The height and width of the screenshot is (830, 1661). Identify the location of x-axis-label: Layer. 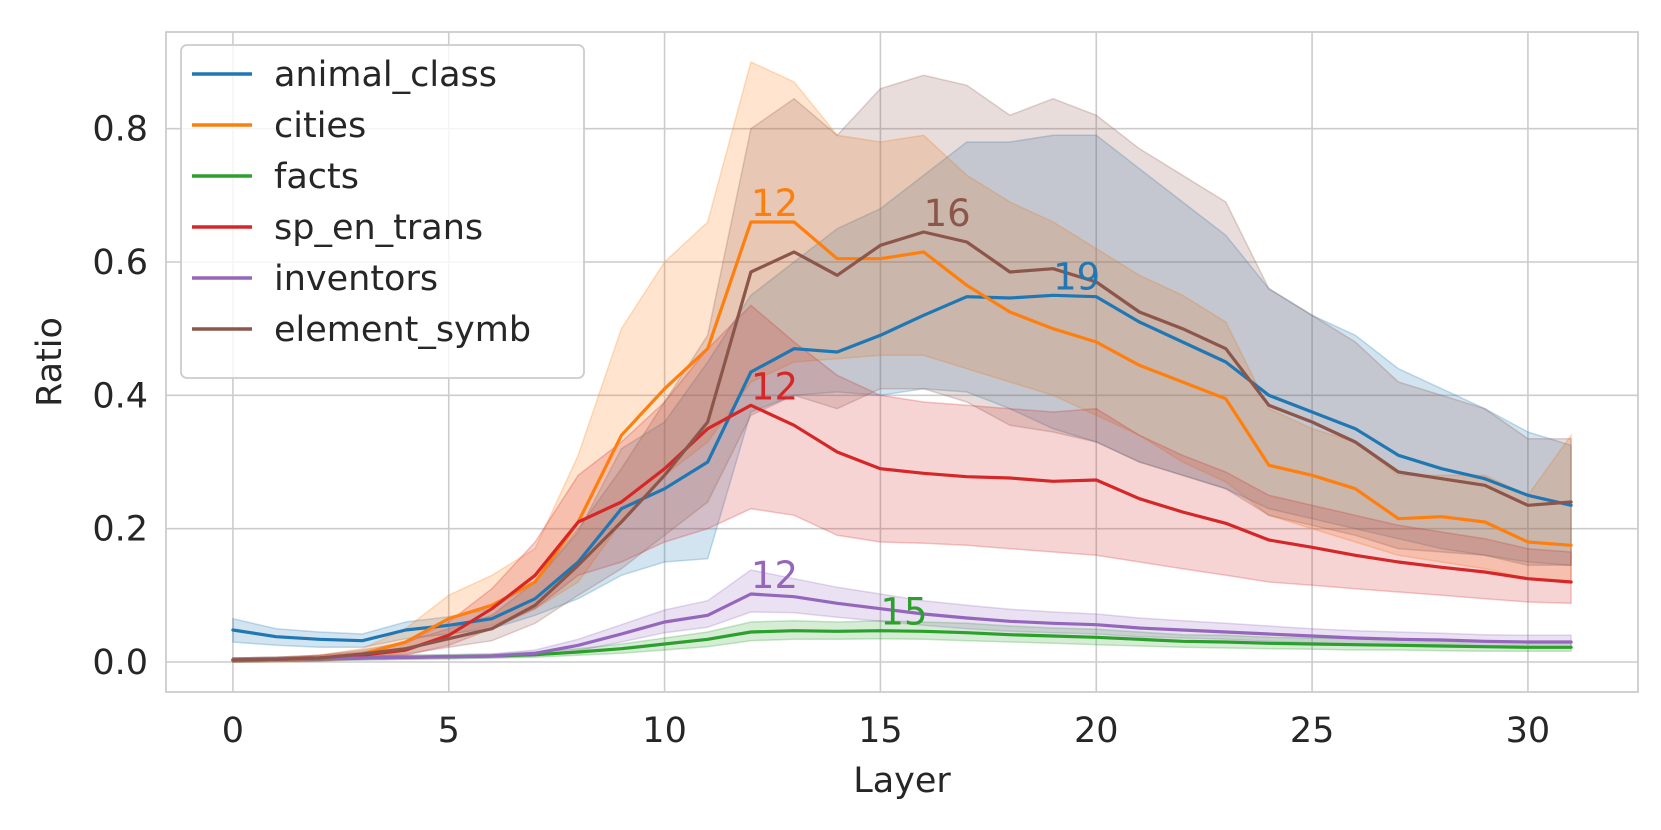
(902, 781).